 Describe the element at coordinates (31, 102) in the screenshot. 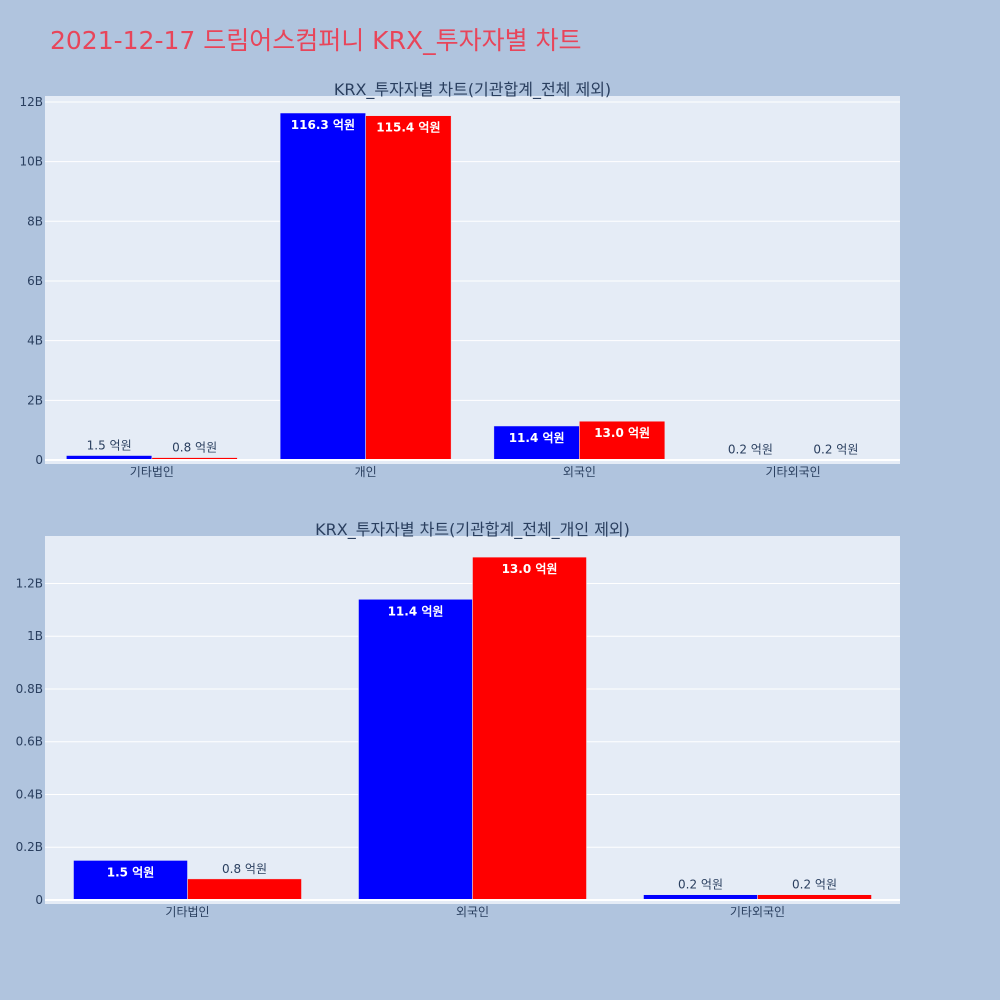

I see `y-tick-label: 12B` at that location.